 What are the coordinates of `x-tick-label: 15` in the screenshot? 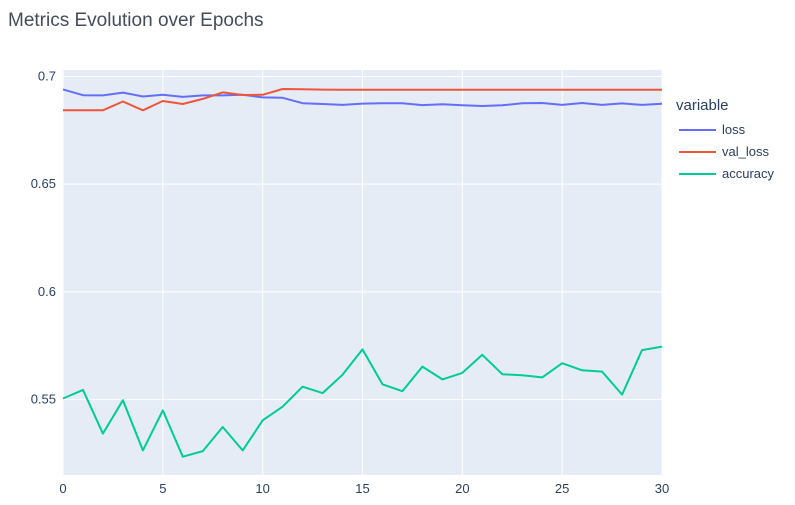 It's located at (362, 488).